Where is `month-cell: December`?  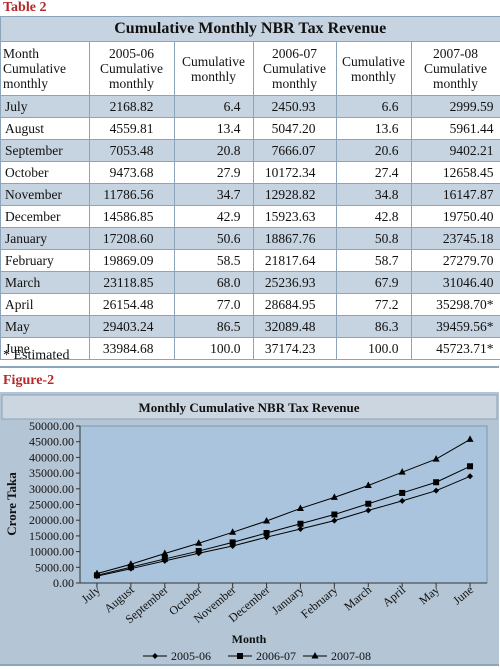 month-cell: December is located at coordinates (45, 216).